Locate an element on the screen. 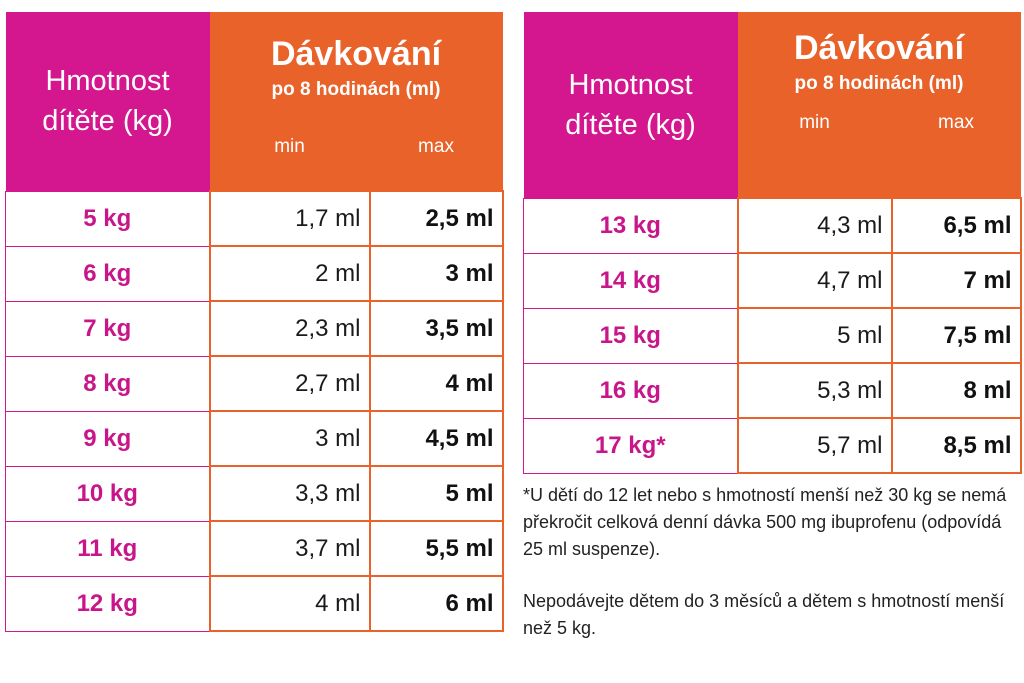  min-dose-cell: 5,3 ml is located at coordinates (814, 390).